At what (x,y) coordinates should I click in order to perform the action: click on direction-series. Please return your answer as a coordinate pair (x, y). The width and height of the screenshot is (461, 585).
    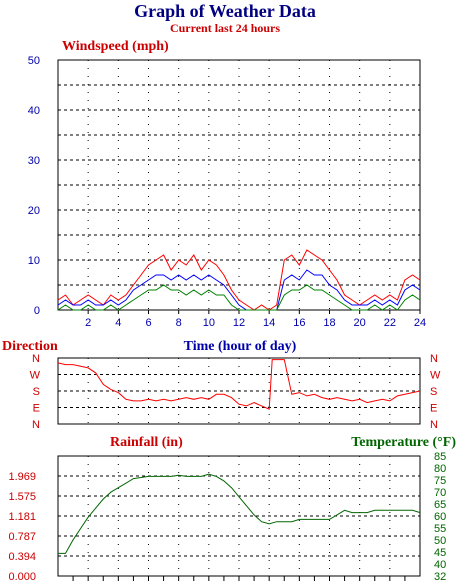
    Looking at the image, I should click on (239, 384).